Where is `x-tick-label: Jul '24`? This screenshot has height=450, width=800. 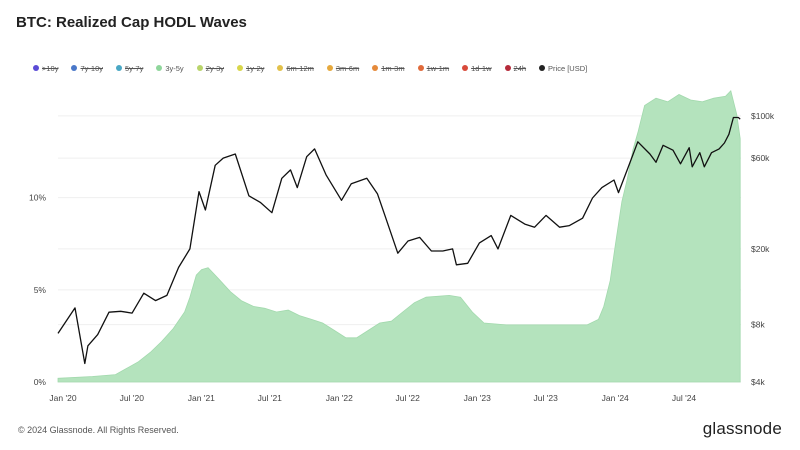
x-tick-label: Jul '24 is located at coordinates (684, 398).